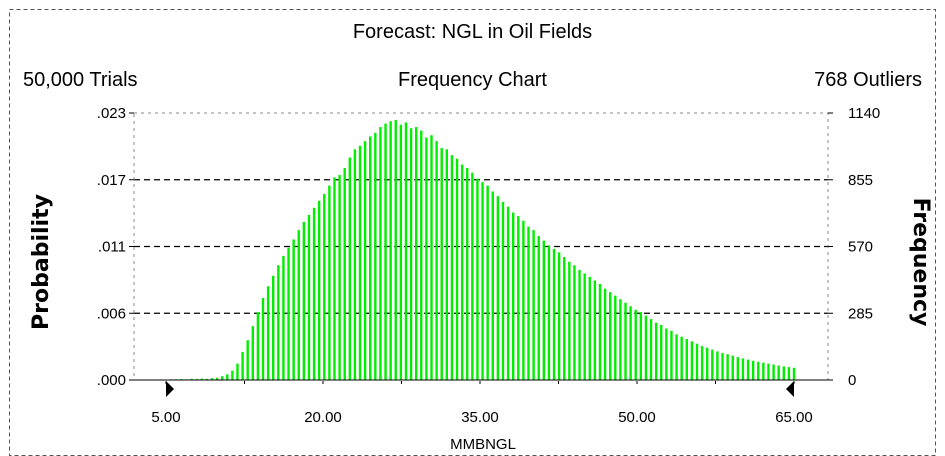  I want to click on right-range-marker, so click(790, 389).